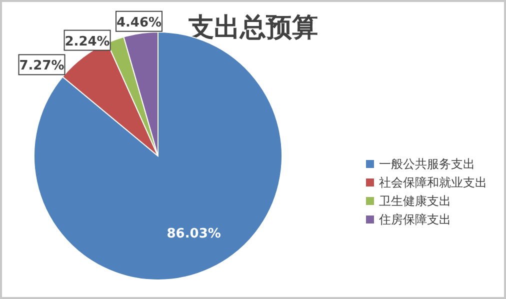 The image size is (506, 299). What do you see at coordinates (415, 201) in the screenshot?
I see `legend-label: 卫生健康支出` at bounding box center [415, 201].